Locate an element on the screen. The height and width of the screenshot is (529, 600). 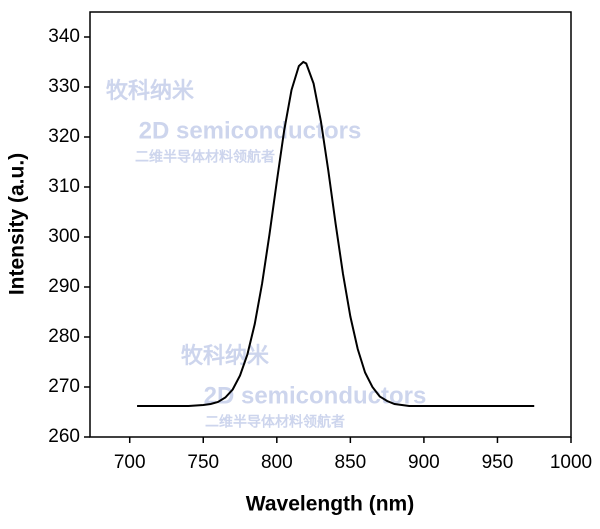
x-tick-label: 900 is located at coordinates (424, 462).